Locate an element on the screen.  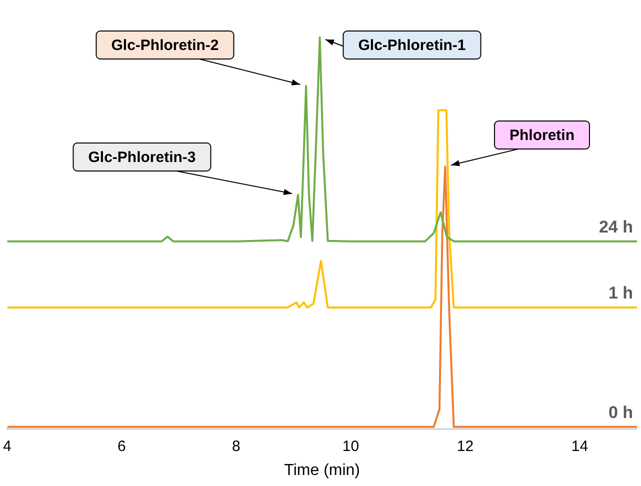
x-tick-label: 6 is located at coordinates (122, 446).